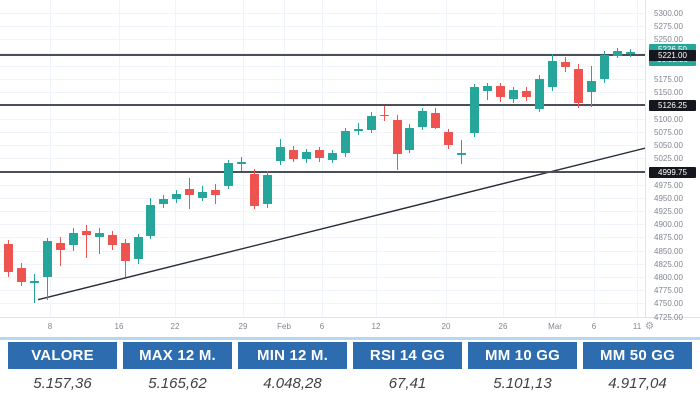  What do you see at coordinates (668, 93) in the screenshot?
I see `y-axis-tick: 5150.00` at bounding box center [668, 93].